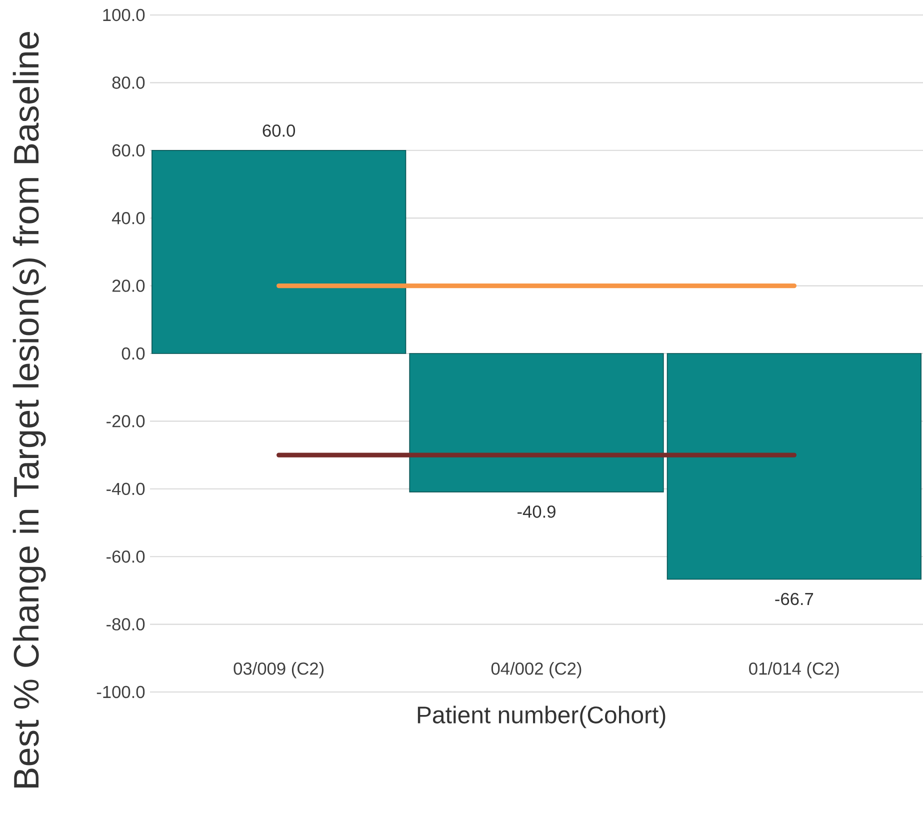  Describe the element at coordinates (128, 218) in the screenshot. I see `y-tick-label: 40.0` at that location.